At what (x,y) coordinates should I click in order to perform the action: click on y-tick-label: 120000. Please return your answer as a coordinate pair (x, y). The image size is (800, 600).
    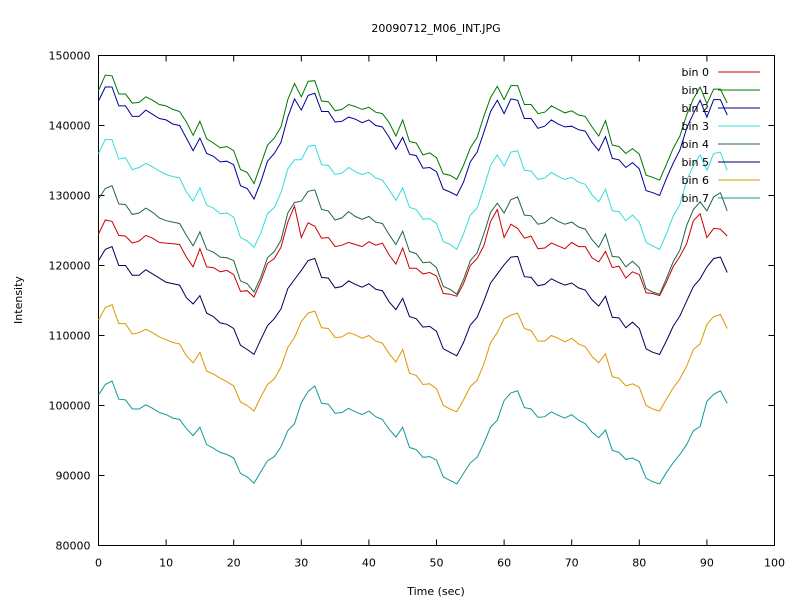
    Looking at the image, I should click on (70, 266).